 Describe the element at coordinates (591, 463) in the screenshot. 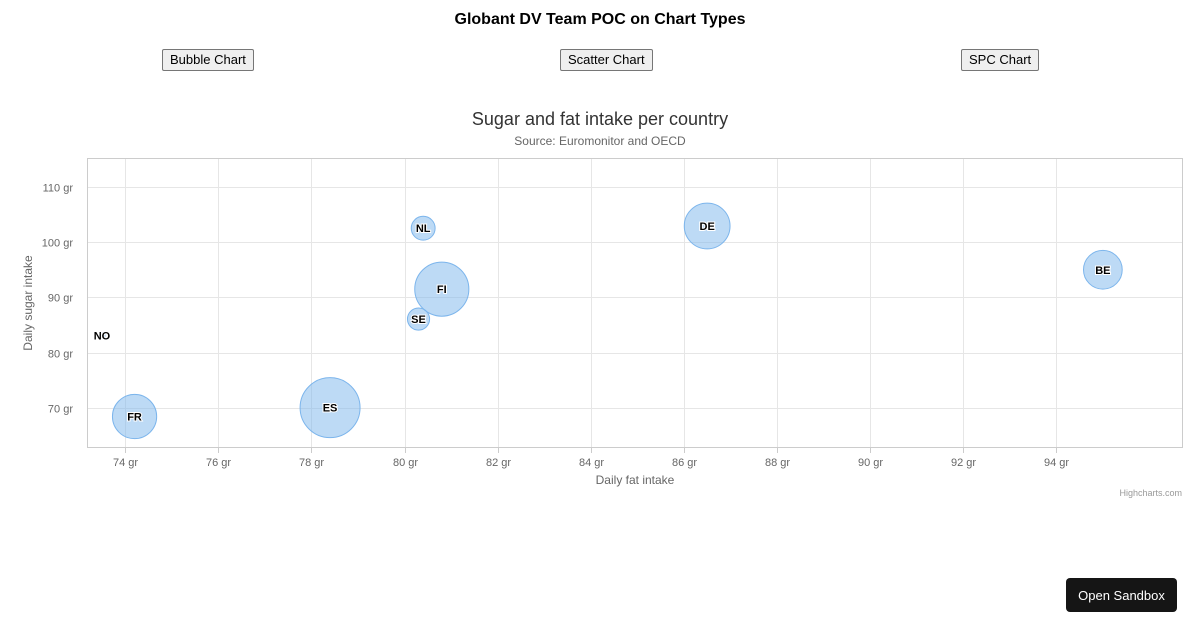

I see `x-tick-label: 84 gr` at that location.